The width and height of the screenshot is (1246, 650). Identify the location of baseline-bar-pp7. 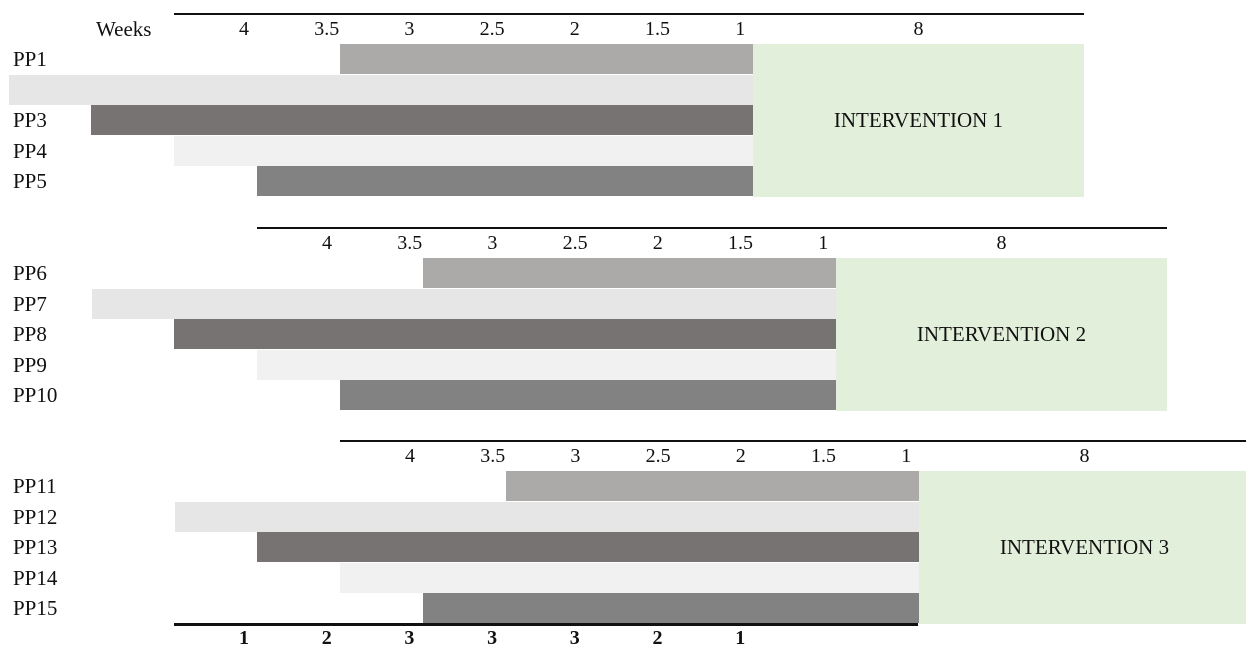
(463, 303).